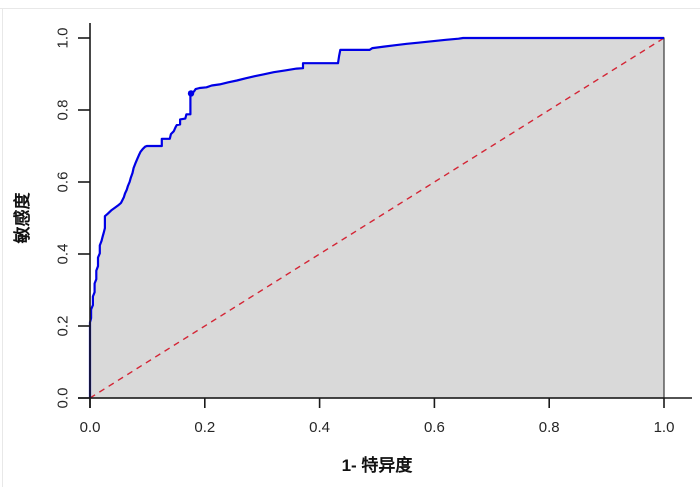 The image size is (700, 487). Describe the element at coordinates (377, 417) in the screenshot. I see `x-ticks: 0.0 0.2 0.4 0.6 0.8 1.0` at that location.